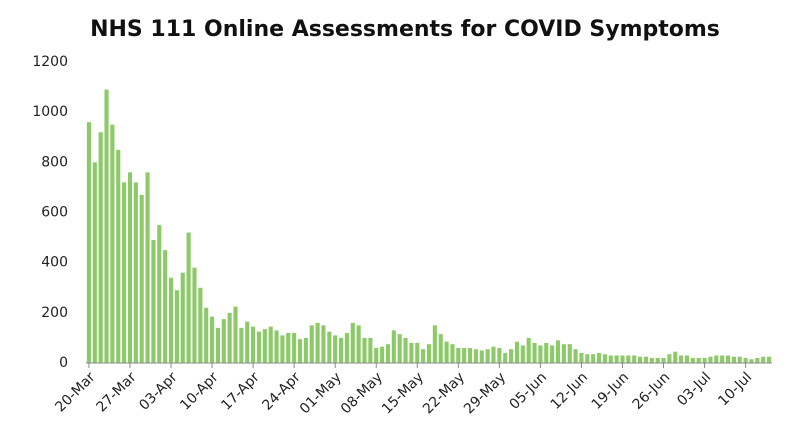  Describe the element at coordinates (75, 392) in the screenshot. I see `x-tick-label: 20-Mar` at that location.